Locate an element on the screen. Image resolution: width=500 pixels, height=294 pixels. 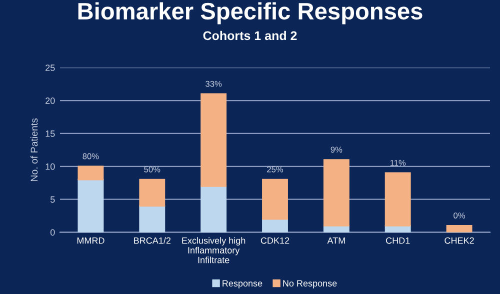
annotation: 11% is located at coordinates (398, 163).